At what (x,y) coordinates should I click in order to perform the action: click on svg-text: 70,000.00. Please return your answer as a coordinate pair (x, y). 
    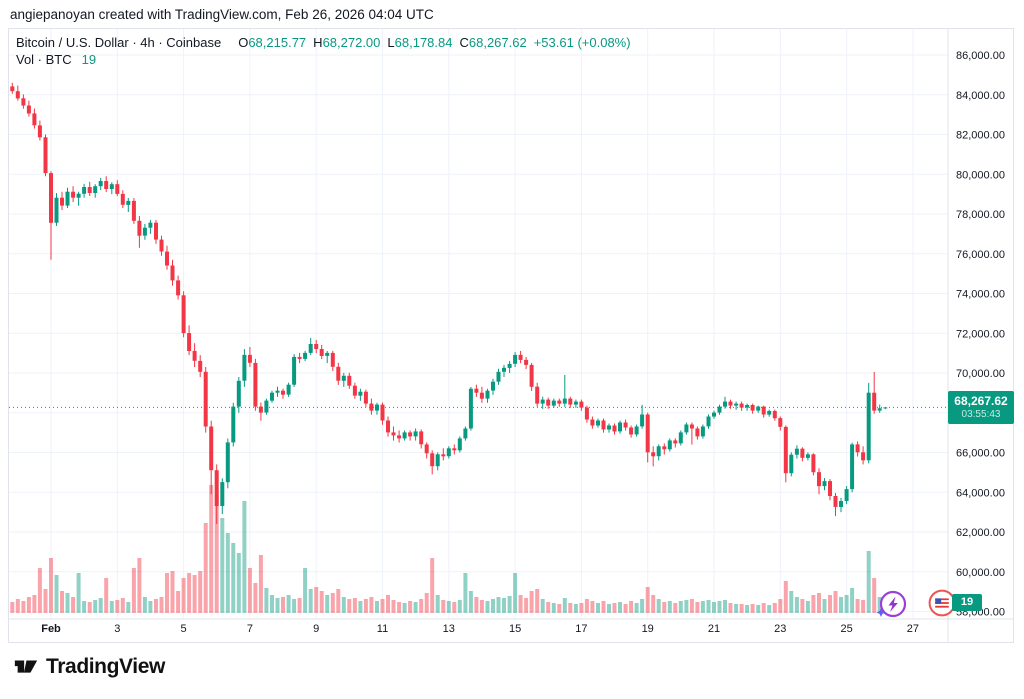
    Looking at the image, I should click on (980, 374).